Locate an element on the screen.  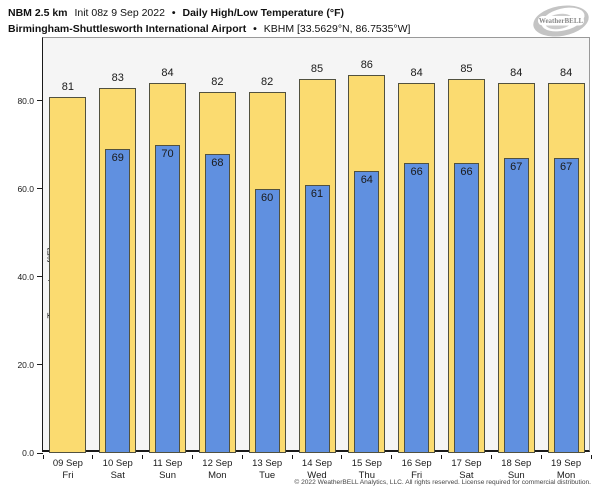
low-value-label: 69 is located at coordinates (117, 158).